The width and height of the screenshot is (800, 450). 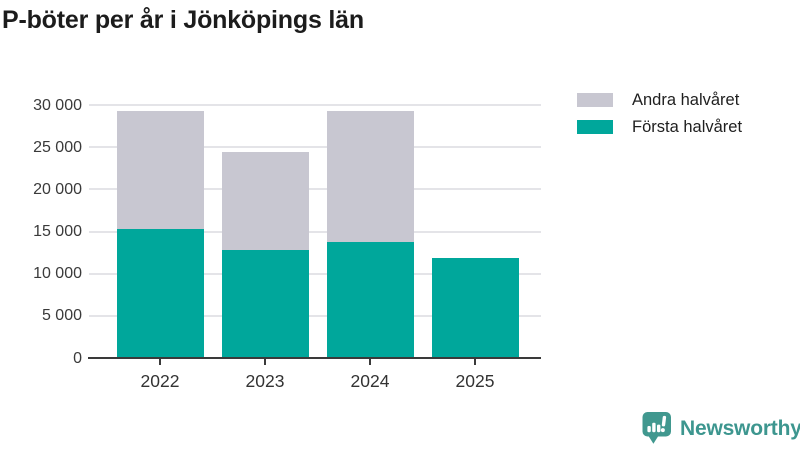 I want to click on y-tick-label: 25 000, so click(x=57, y=147).